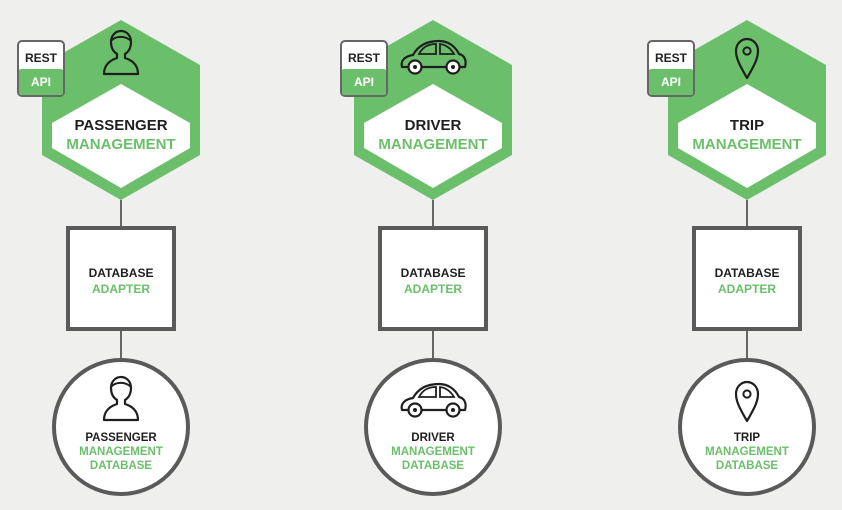  Describe the element at coordinates (433, 427) in the screenshot. I see `database-circle: DRIVER MANAGEMENT DATABASE` at that location.